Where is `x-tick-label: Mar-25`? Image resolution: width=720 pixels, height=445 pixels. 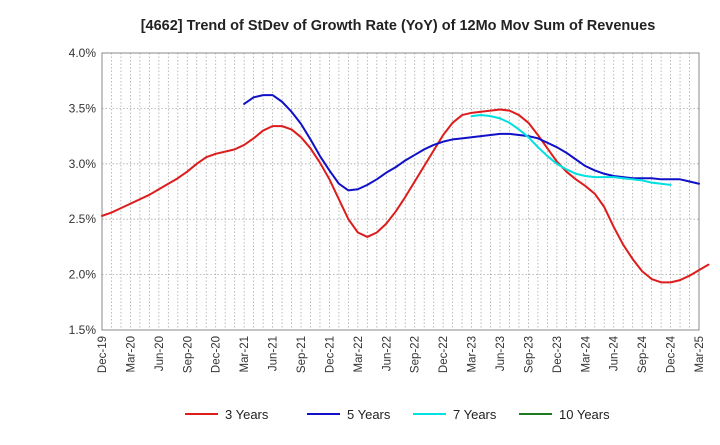 x-tick-label: Mar-25 is located at coordinates (700, 354).